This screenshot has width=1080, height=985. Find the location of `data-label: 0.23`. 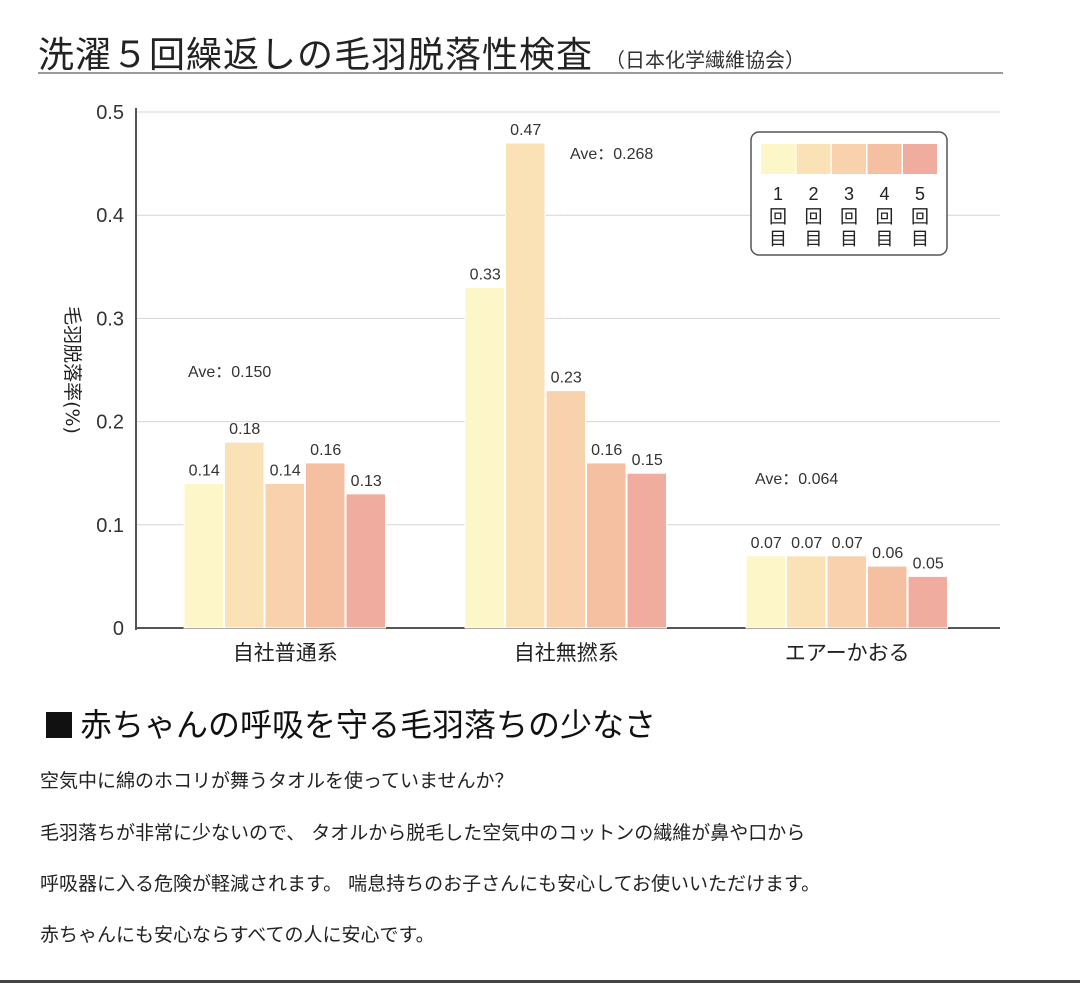

data-label: 0.23 is located at coordinates (566, 378).